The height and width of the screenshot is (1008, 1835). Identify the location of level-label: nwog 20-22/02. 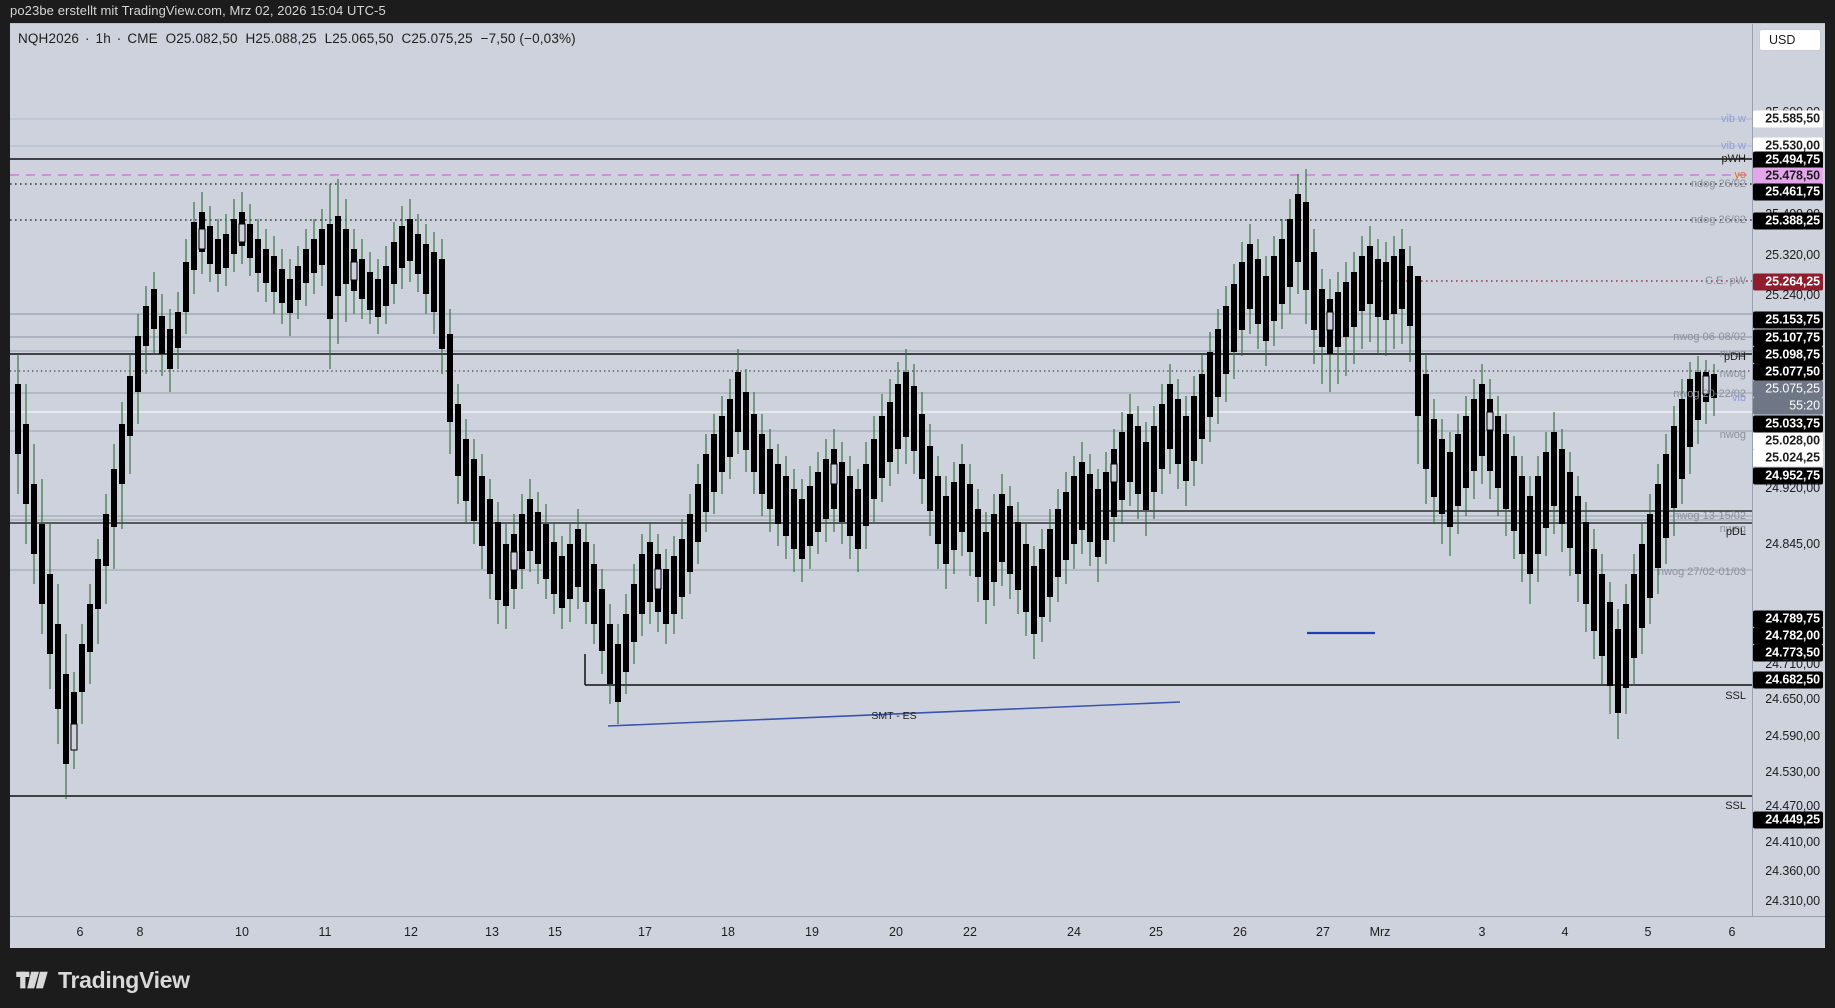
(1709, 394).